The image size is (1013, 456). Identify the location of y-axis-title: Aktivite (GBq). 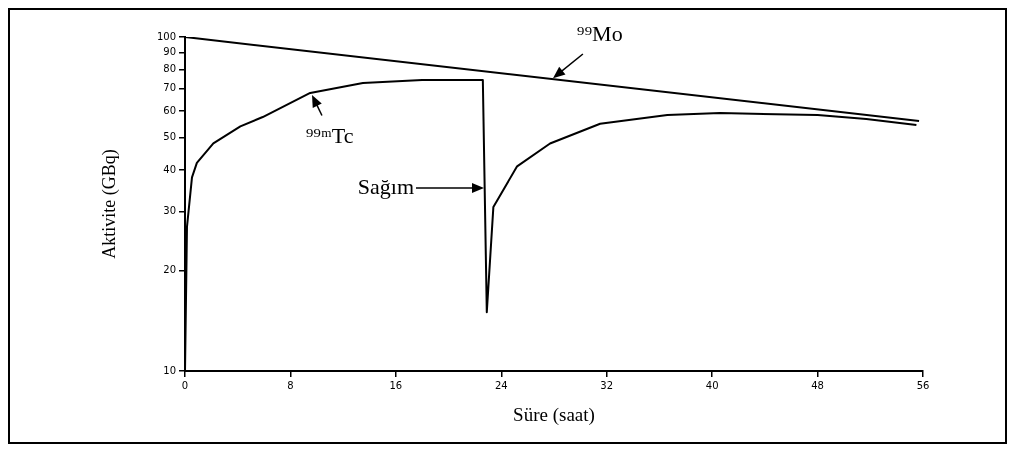
(109, 204).